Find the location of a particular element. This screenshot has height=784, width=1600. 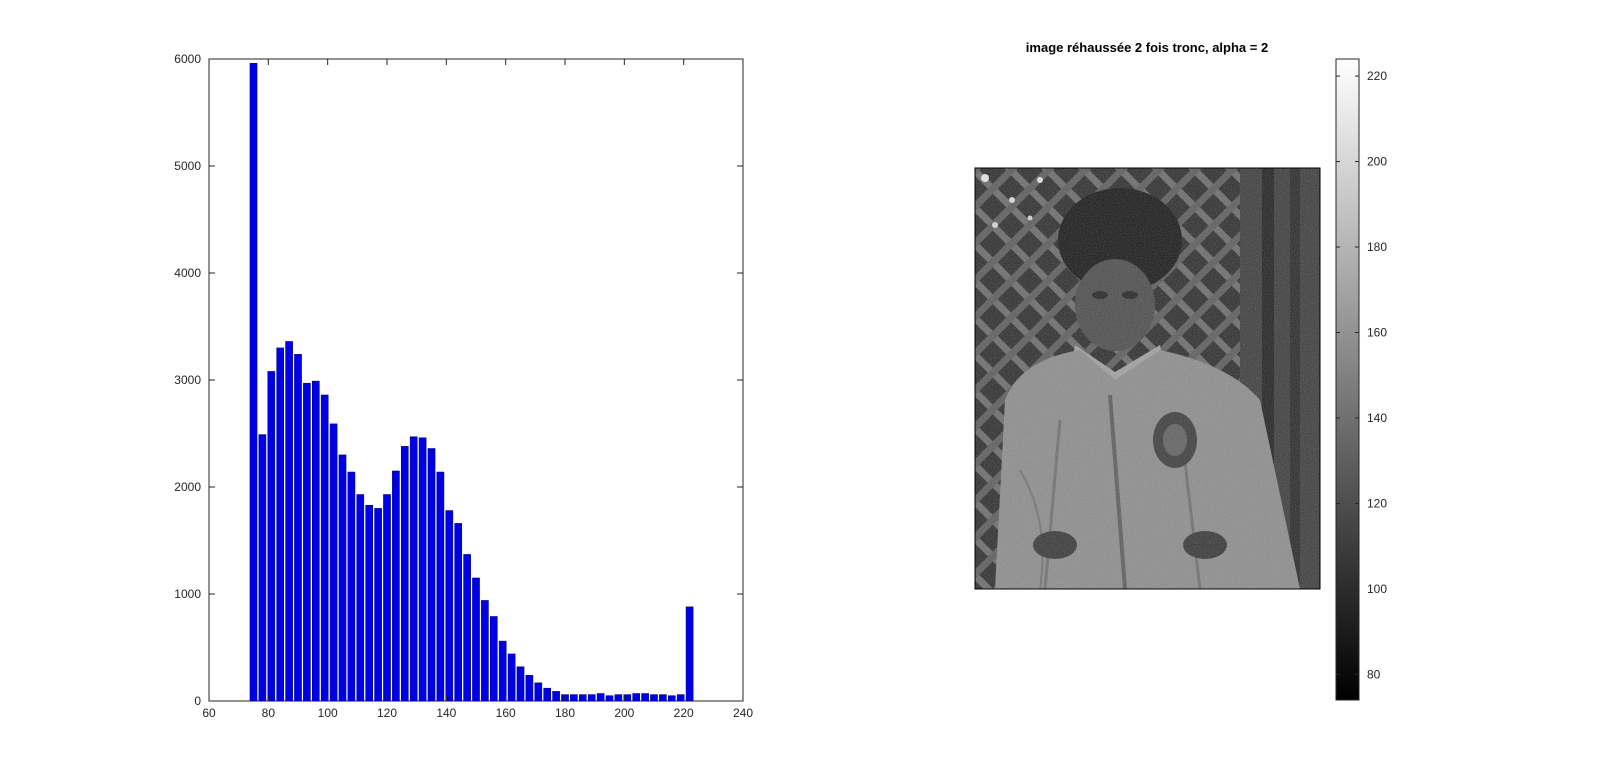

colorbar: 80 100 120 140 160 180 200 220 is located at coordinates (1361, 379).